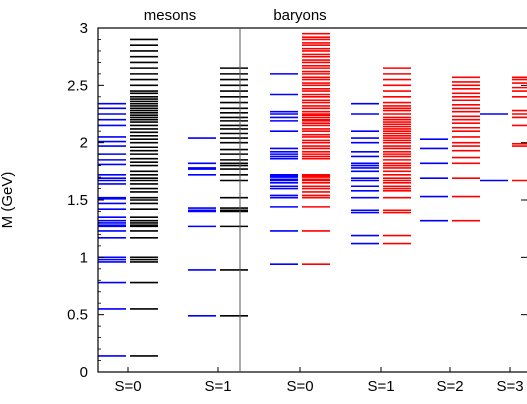  What do you see at coordinates (509, 386) in the screenshot?
I see `x-category-label-5: S=3` at bounding box center [509, 386].